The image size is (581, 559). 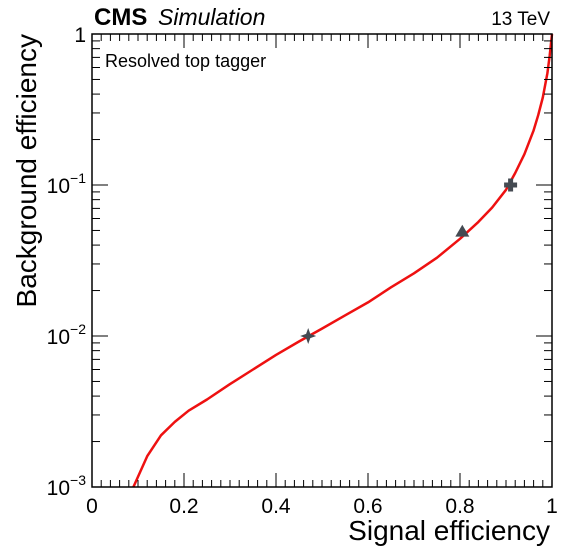 I want to click on y-tick-exponent: −2, so click(x=78, y=329).